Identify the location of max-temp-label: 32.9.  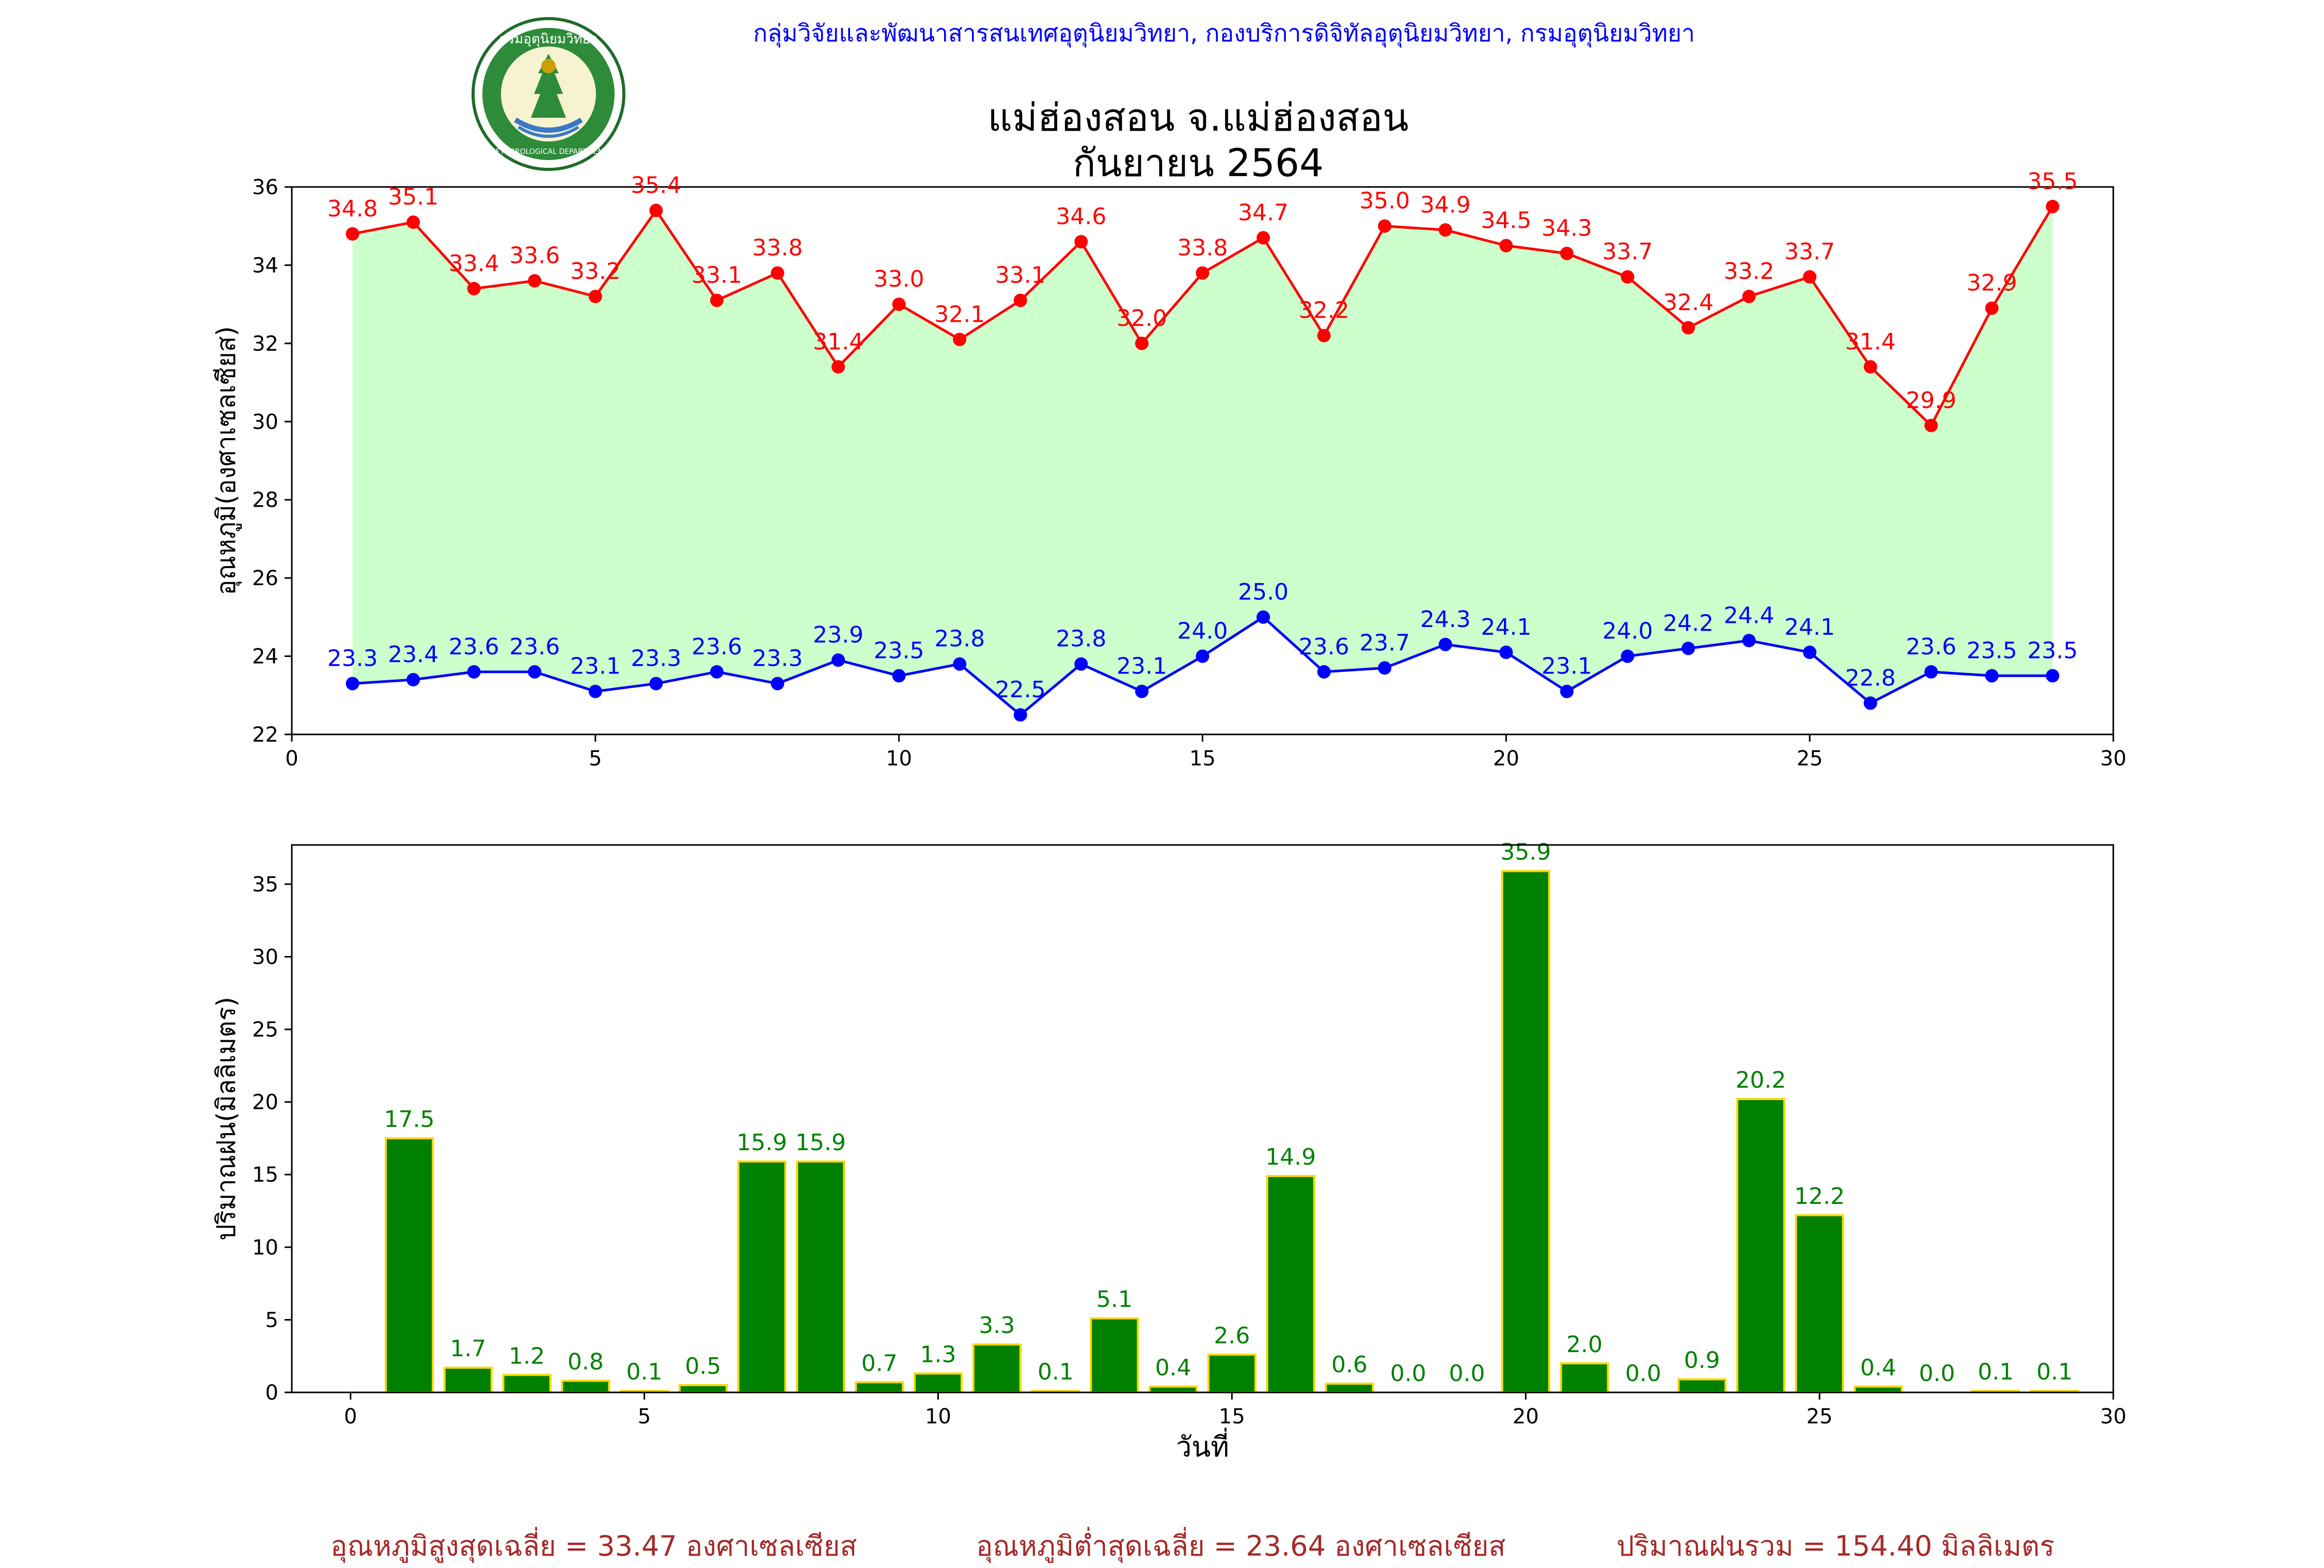
(1992, 283).